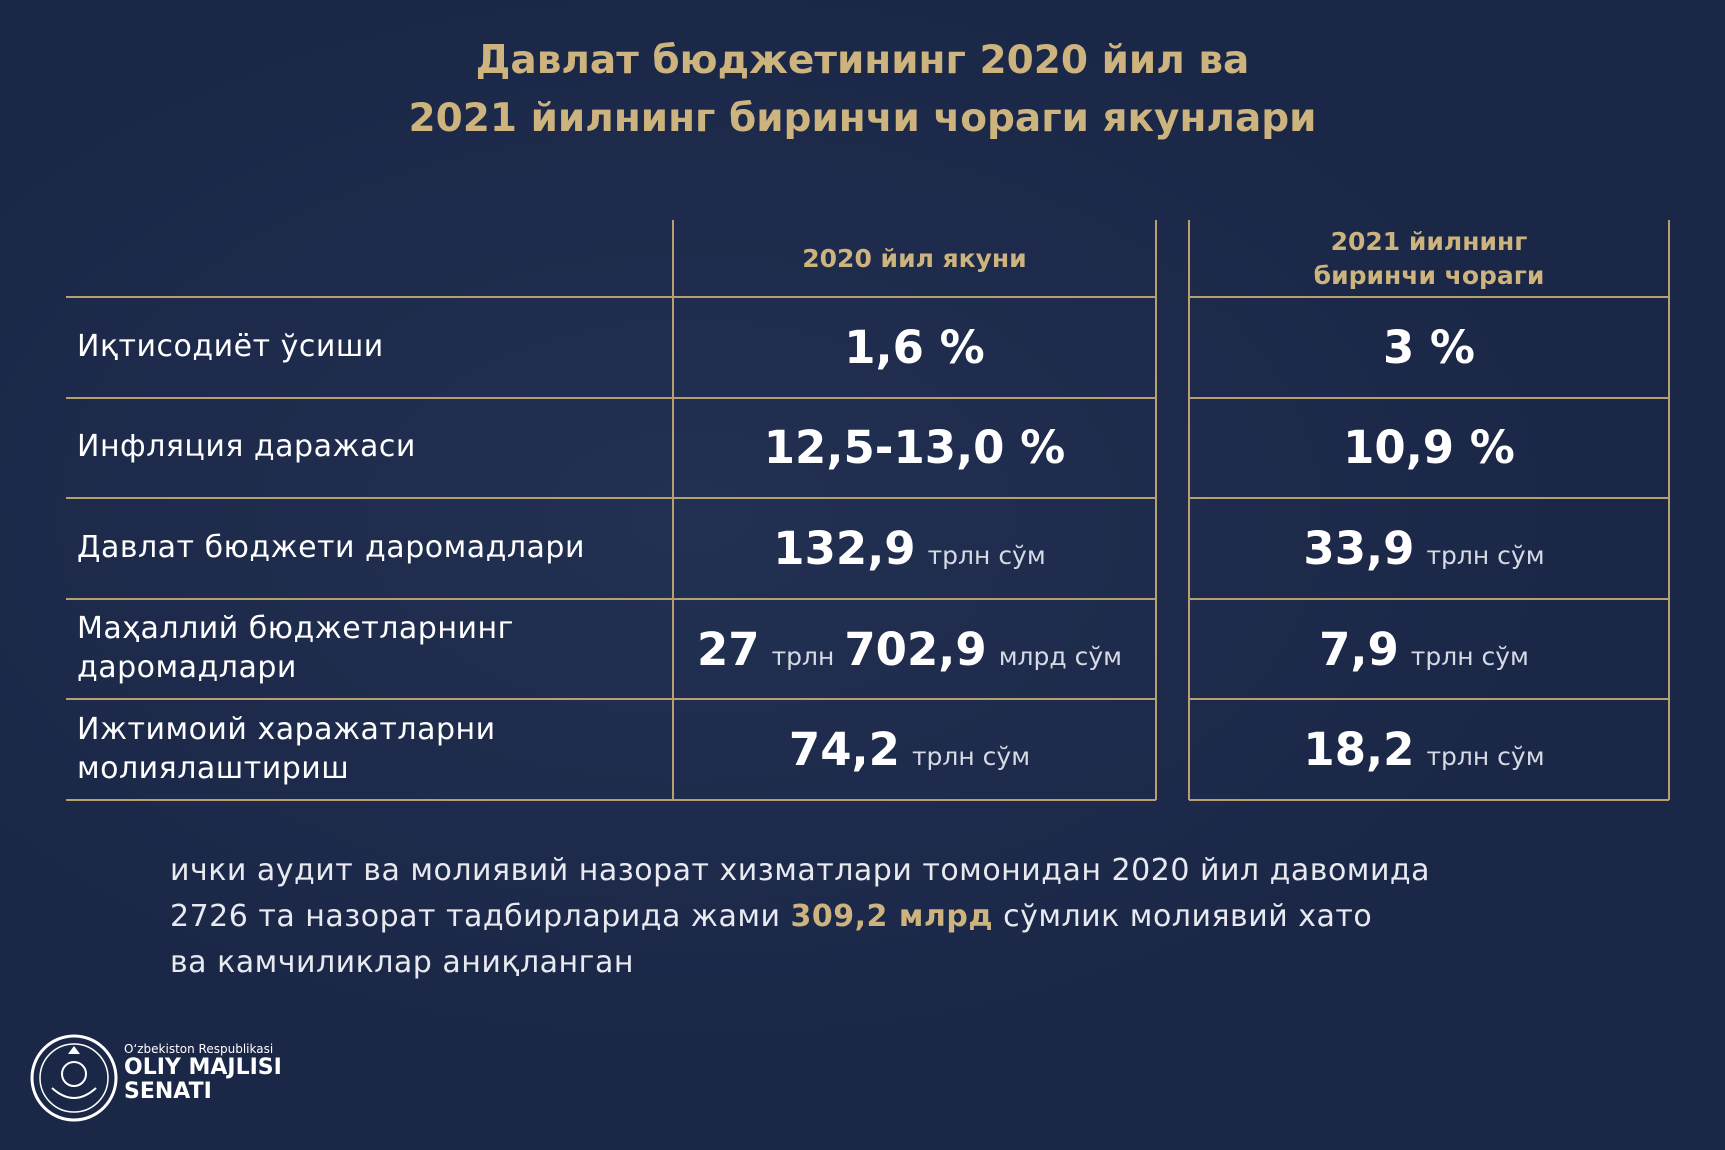 The image size is (1725, 1150). What do you see at coordinates (862, 118) in the screenshot?
I see `title: 2021 йилнинг биринчи чораги якунлари` at bounding box center [862, 118].